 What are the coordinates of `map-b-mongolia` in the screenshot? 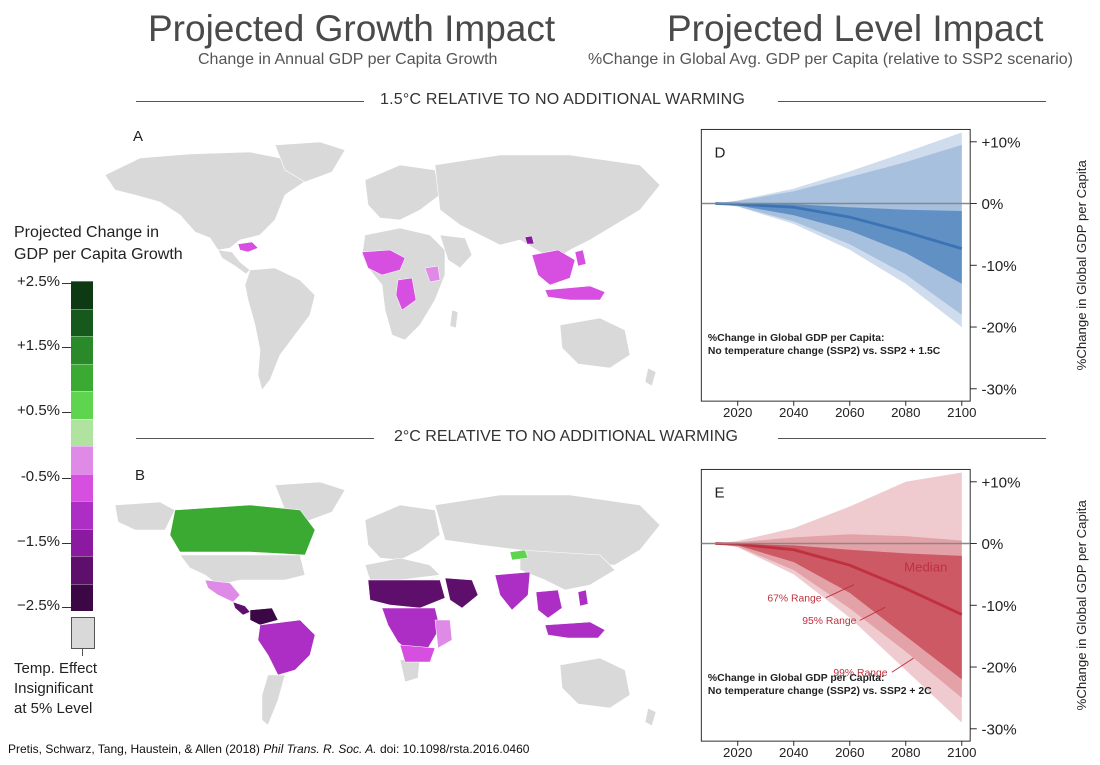 It's located at (519, 555).